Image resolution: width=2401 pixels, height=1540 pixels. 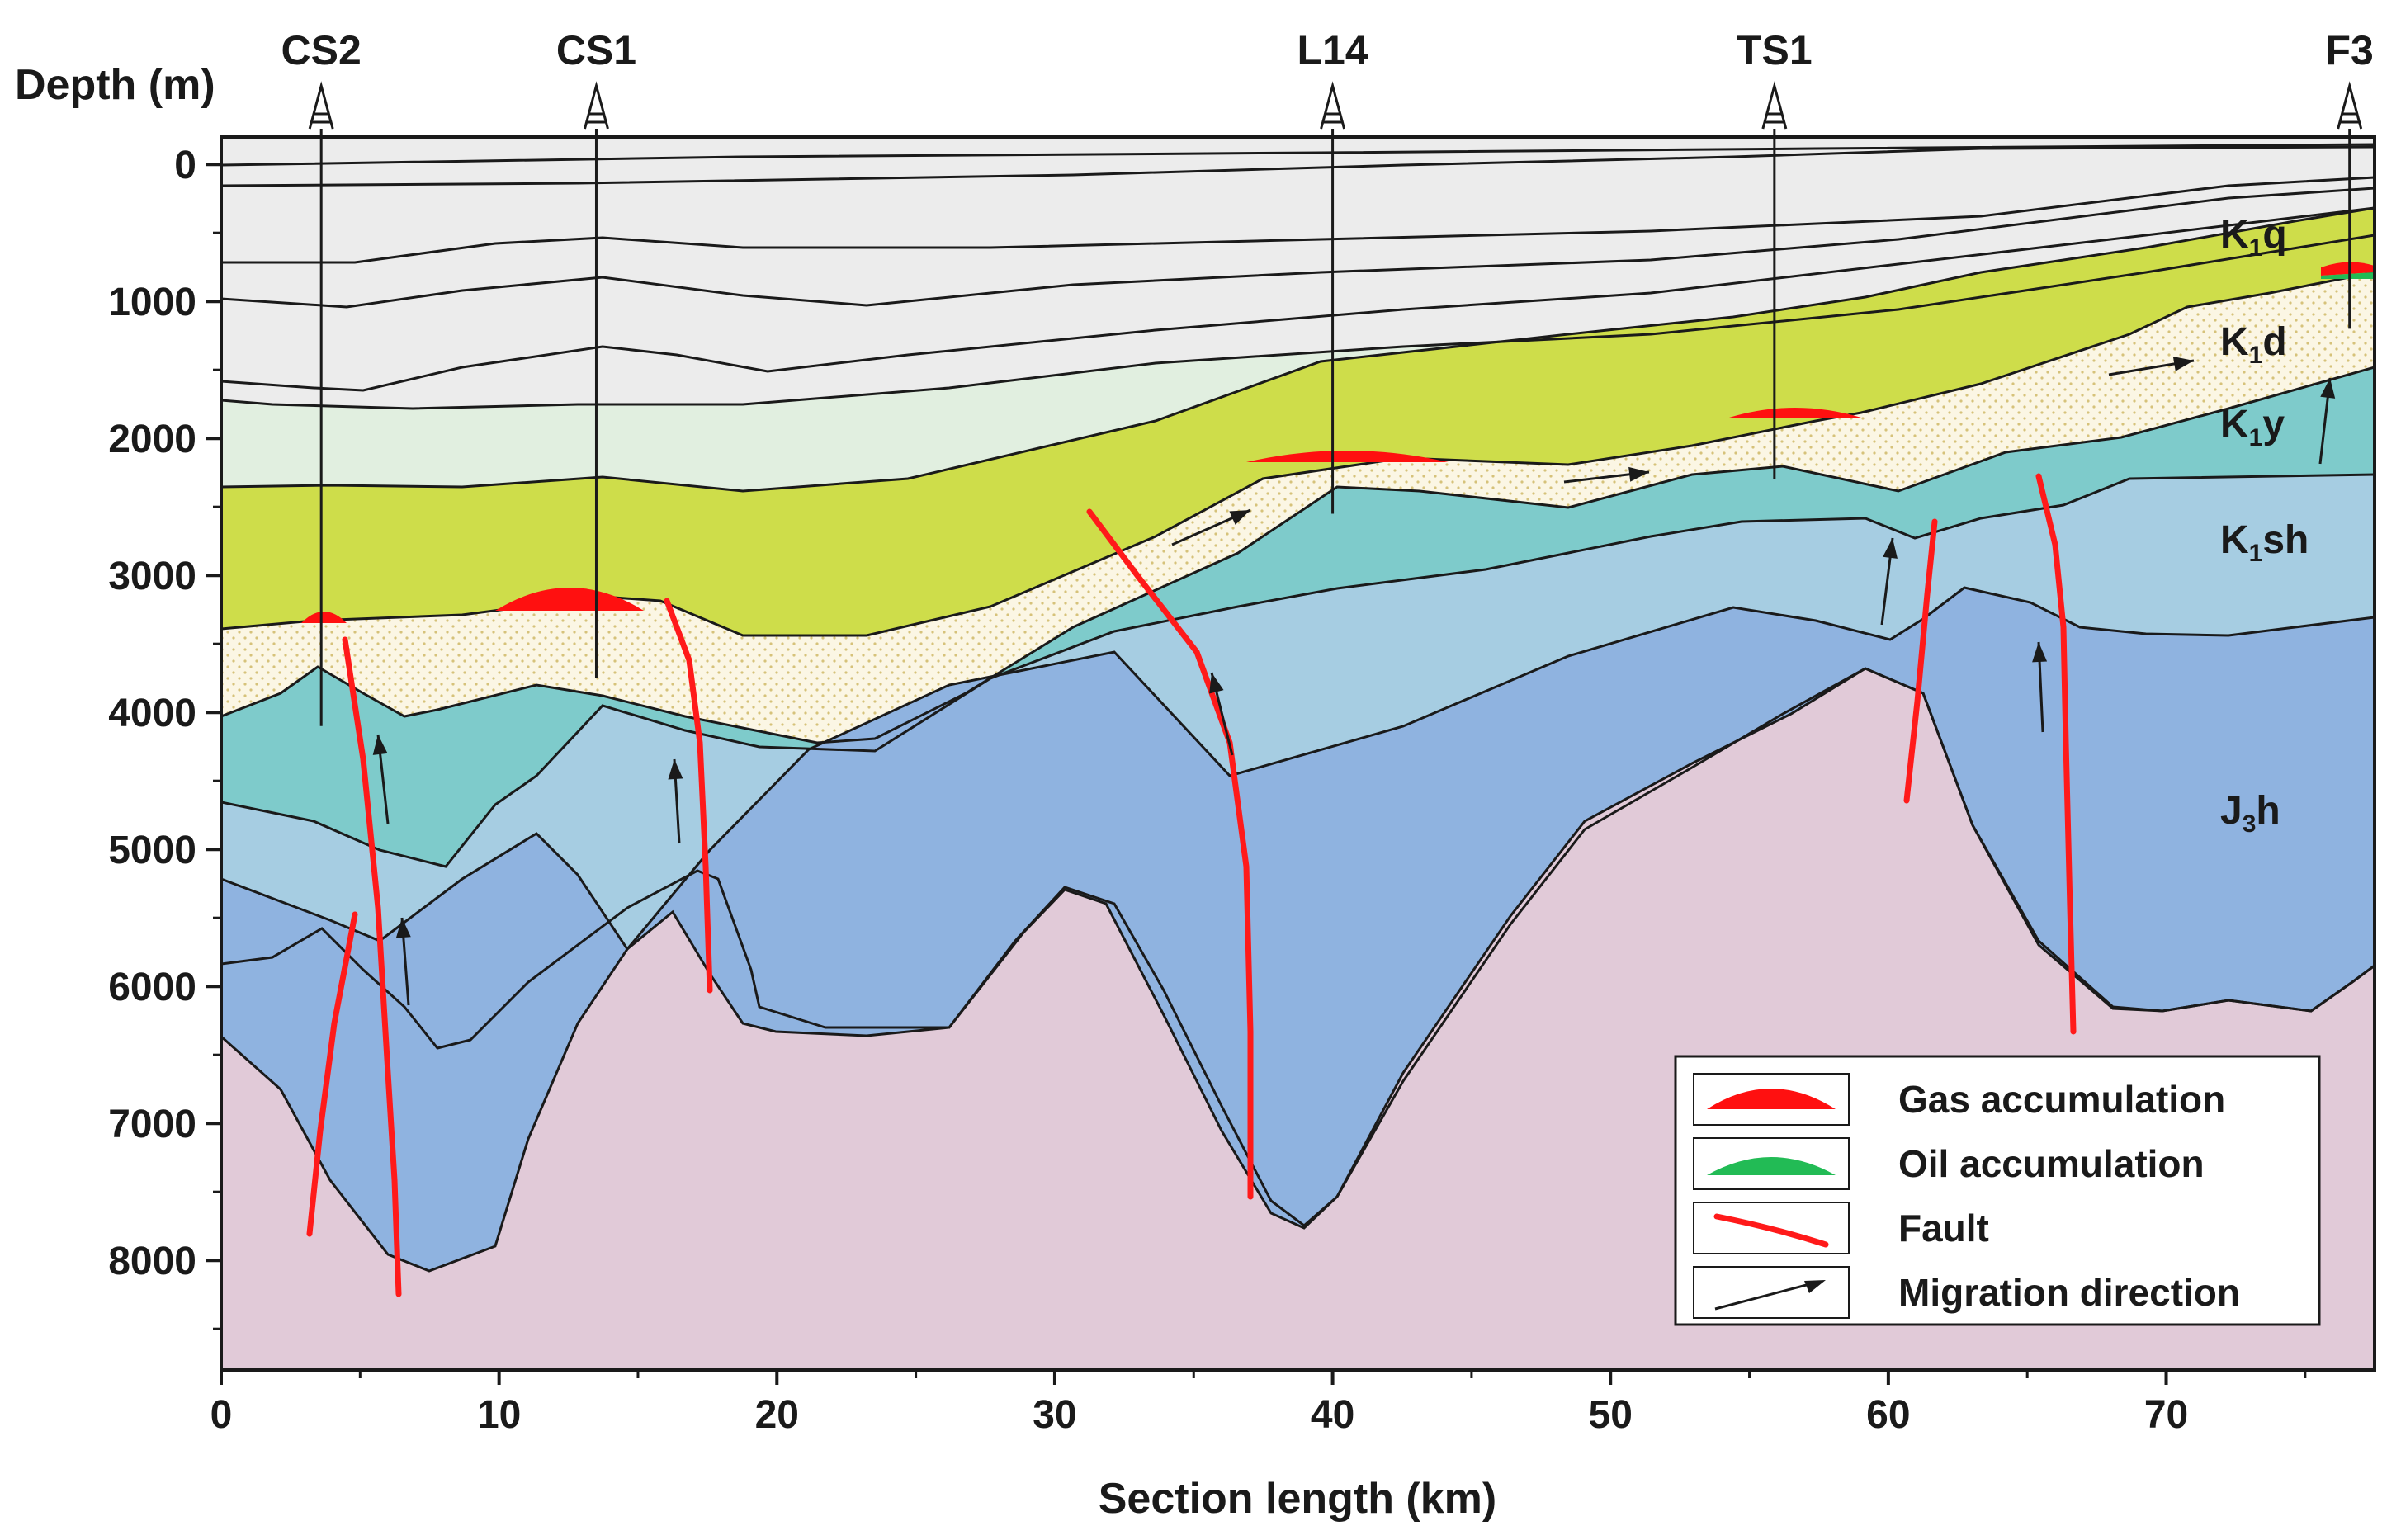 What do you see at coordinates (164, 737) in the screenshot?
I see `y-axis: 0 1000 2000 3000 4000 5000 6000 7000 8000` at bounding box center [164, 737].